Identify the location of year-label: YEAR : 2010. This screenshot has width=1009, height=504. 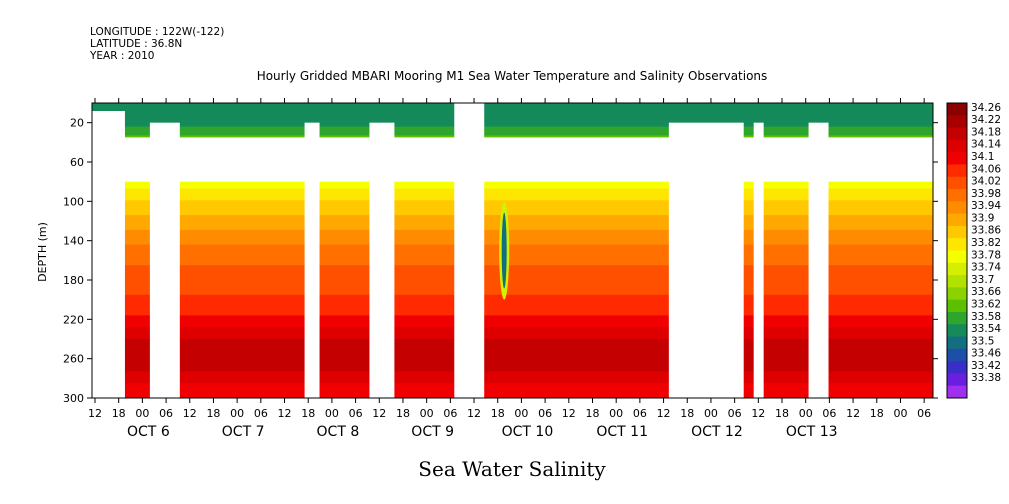
(121, 56).